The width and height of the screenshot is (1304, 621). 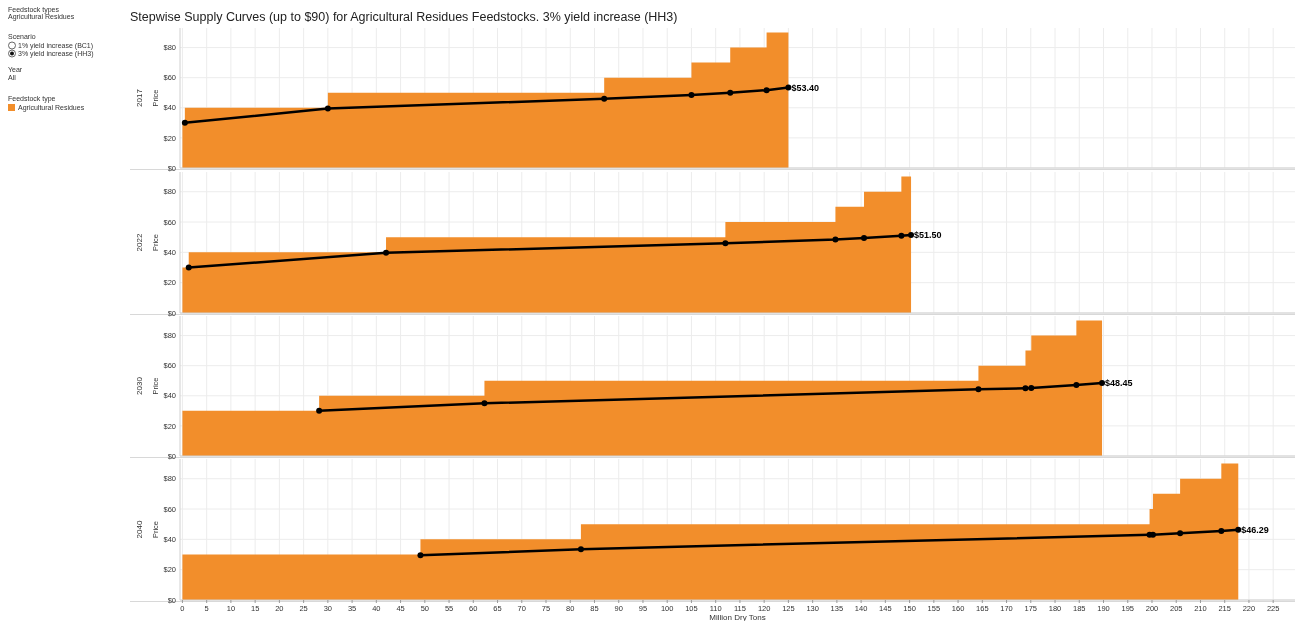 What do you see at coordinates (404, 17) in the screenshot?
I see `chart-title: Stepwise Supply Curves (up to $90) for Agricultural Residues Feedstocks. 3% yield increase (HH3)` at bounding box center [404, 17].